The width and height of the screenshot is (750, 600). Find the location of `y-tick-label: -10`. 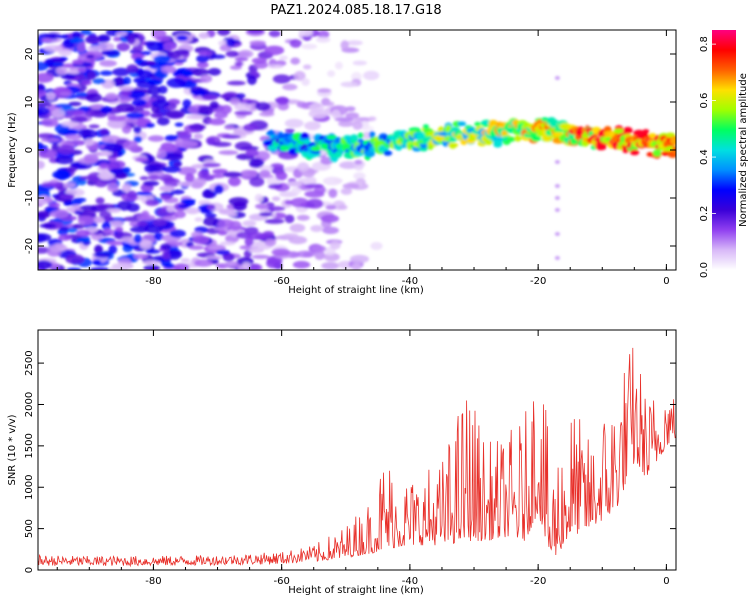

y-tick-label: -10 is located at coordinates (29, 198).